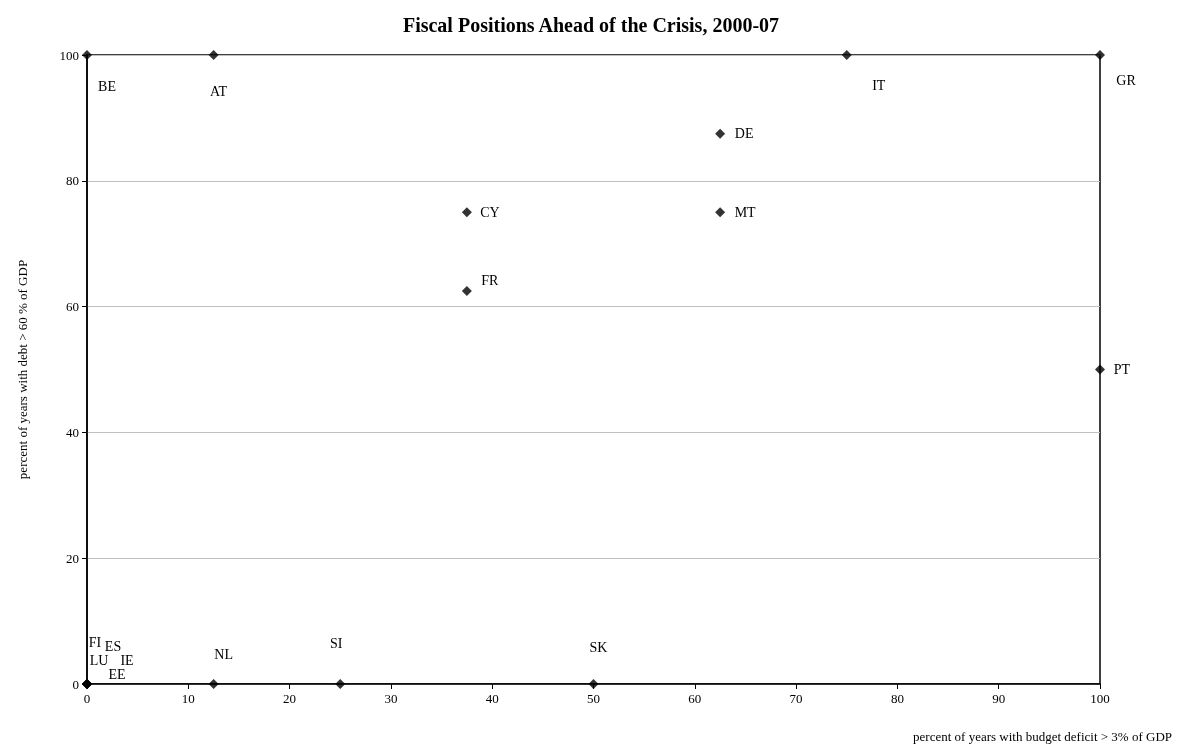  I want to click on x-axis-title: percent of years with budget deficit > 3% of GDP, so click(1042, 736).